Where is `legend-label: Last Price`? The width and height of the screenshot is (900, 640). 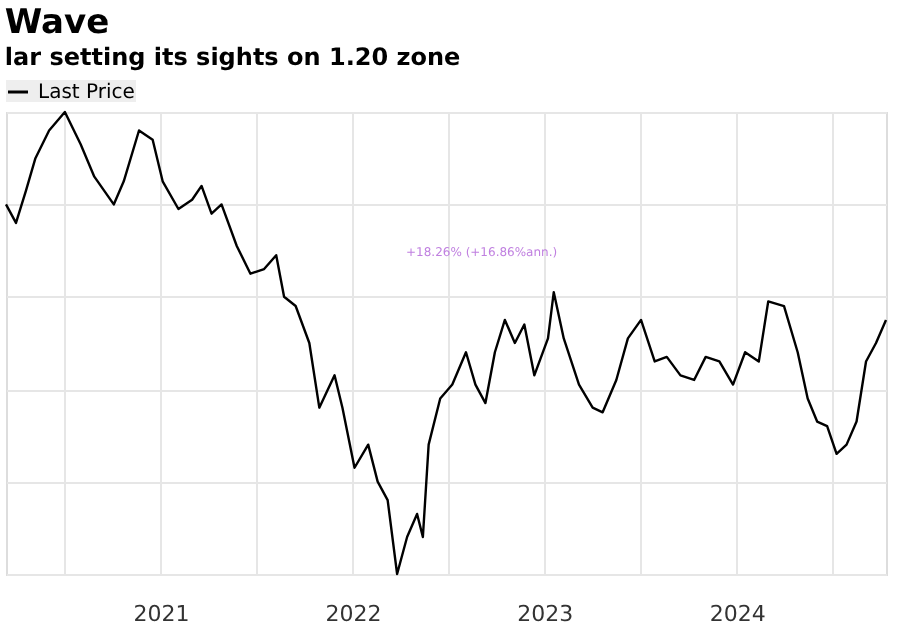
legend-label: Last Price is located at coordinates (86, 93).